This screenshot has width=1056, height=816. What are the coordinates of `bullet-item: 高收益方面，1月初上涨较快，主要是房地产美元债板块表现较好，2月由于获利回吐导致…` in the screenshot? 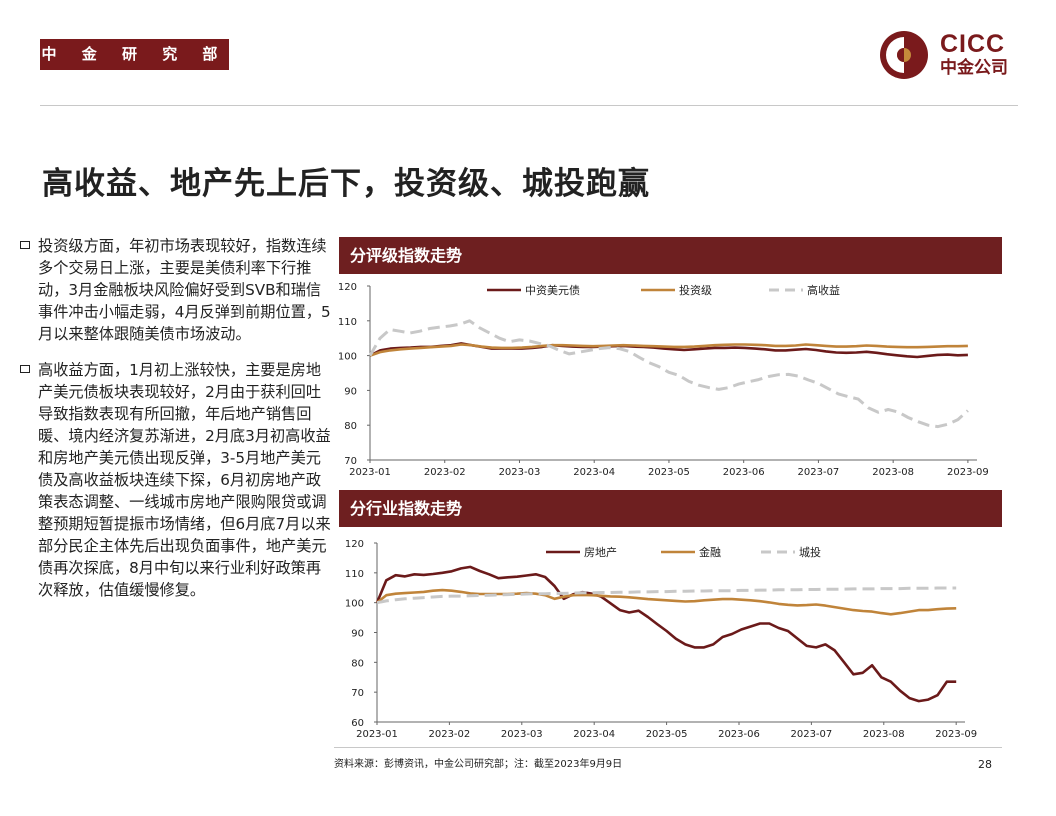 It's located at (177, 480).